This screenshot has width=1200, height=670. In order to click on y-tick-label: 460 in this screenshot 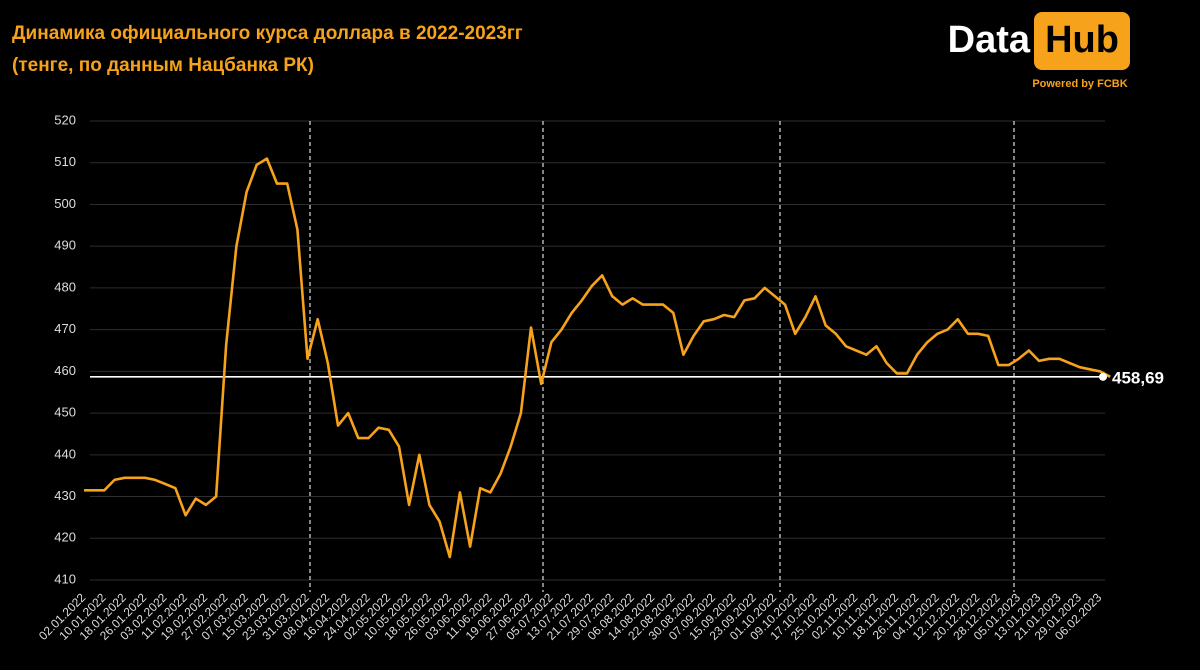, I will do `click(65, 370)`.